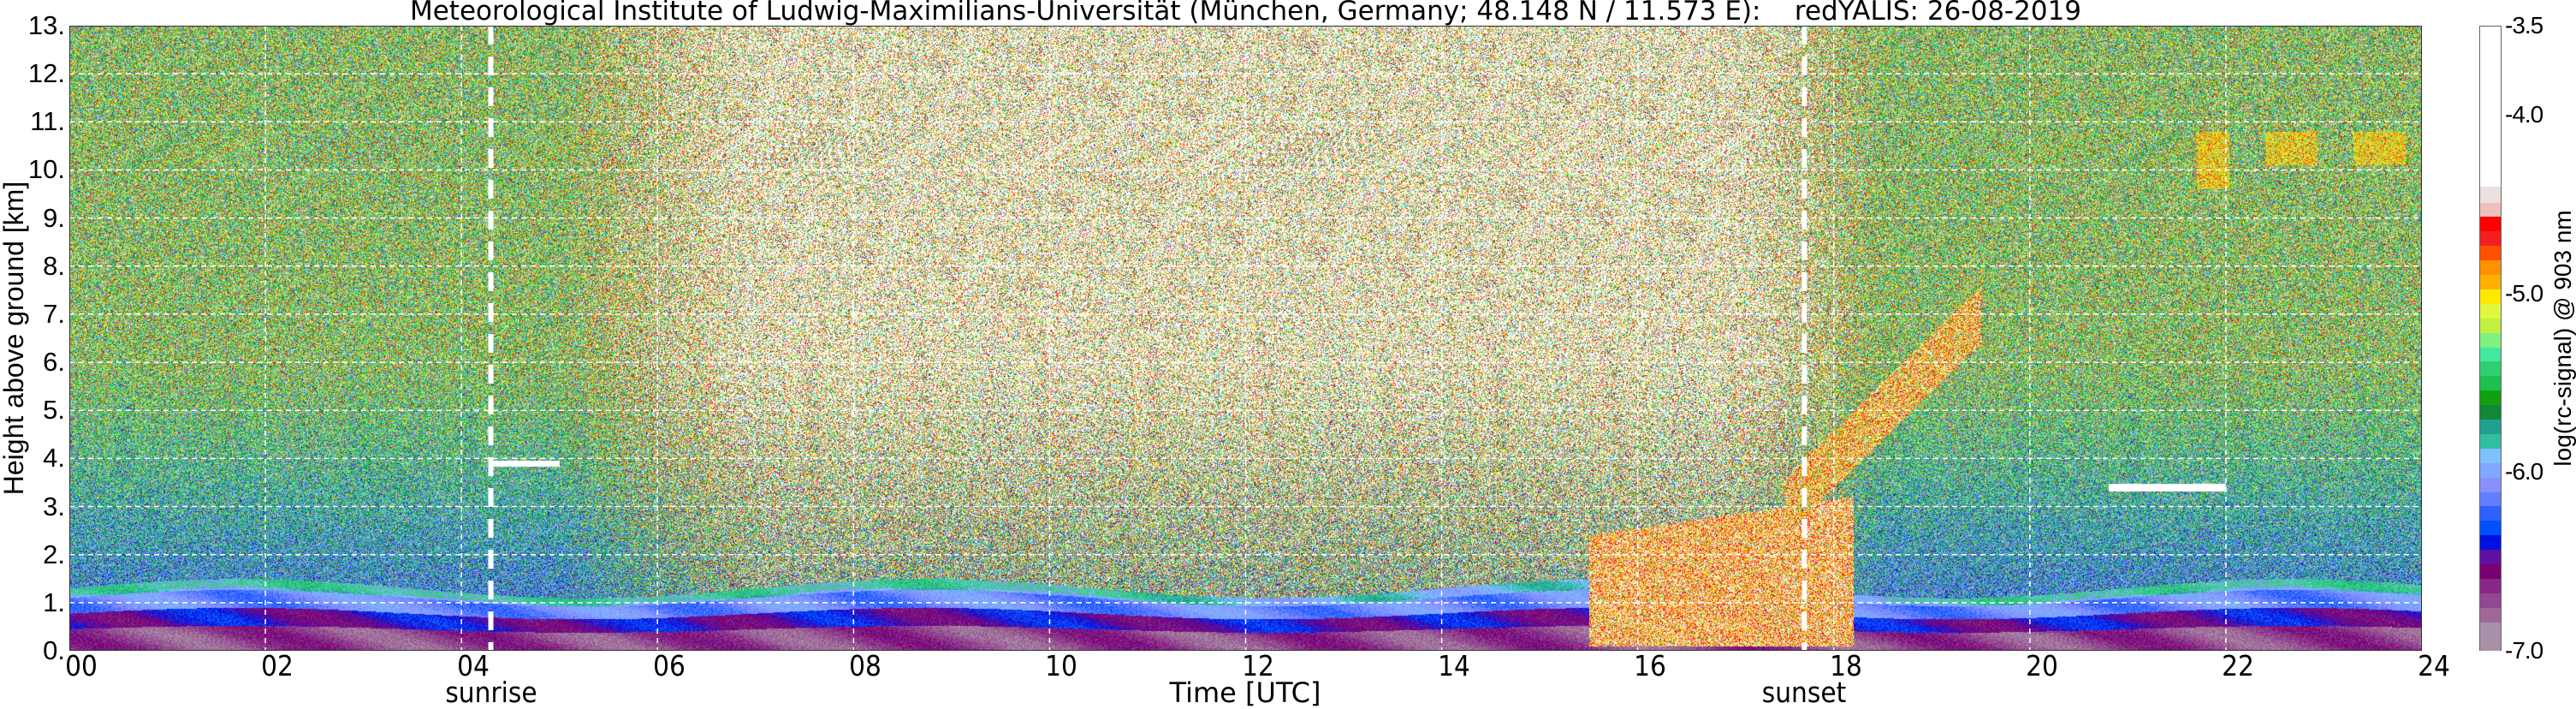  What do you see at coordinates (277, 665) in the screenshot?
I see `x-tick-label: 02` at bounding box center [277, 665].